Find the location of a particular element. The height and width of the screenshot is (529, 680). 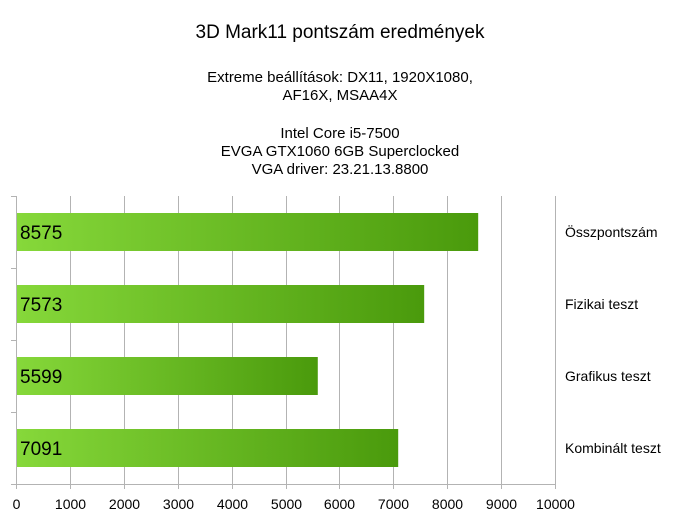

x-tick-label: 4000 is located at coordinates (232, 504).